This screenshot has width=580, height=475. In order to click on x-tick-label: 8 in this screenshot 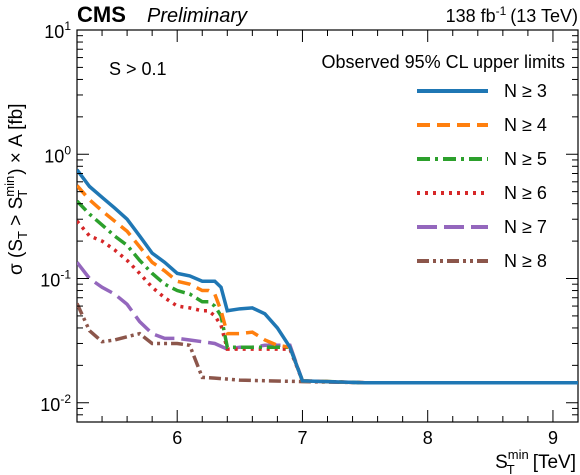, I will do `click(428, 438)`.